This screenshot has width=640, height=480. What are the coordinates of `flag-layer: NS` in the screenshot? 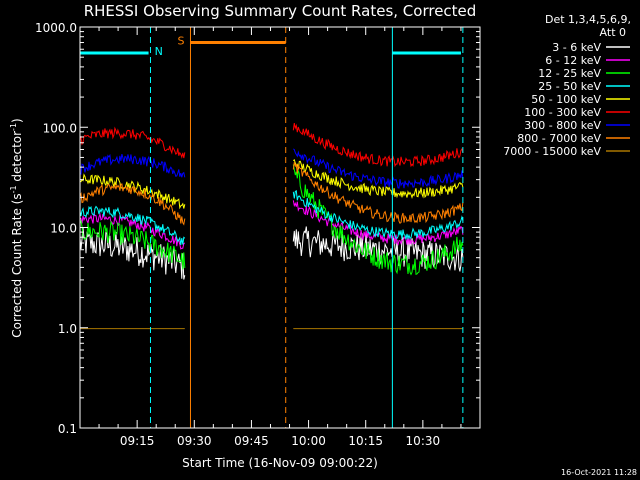 It's located at (270, 46).